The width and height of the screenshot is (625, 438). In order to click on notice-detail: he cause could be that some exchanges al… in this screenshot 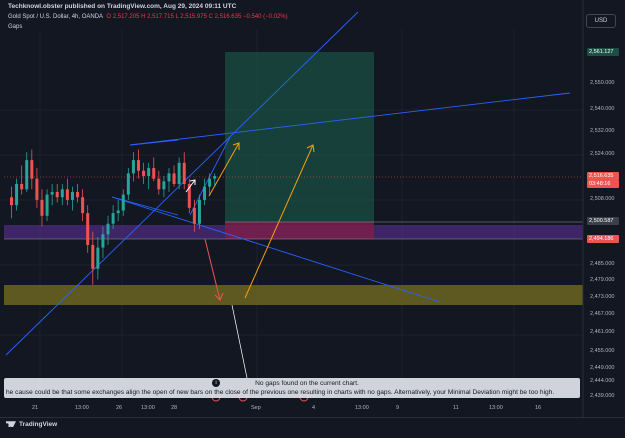, I will do `click(280, 392)`.